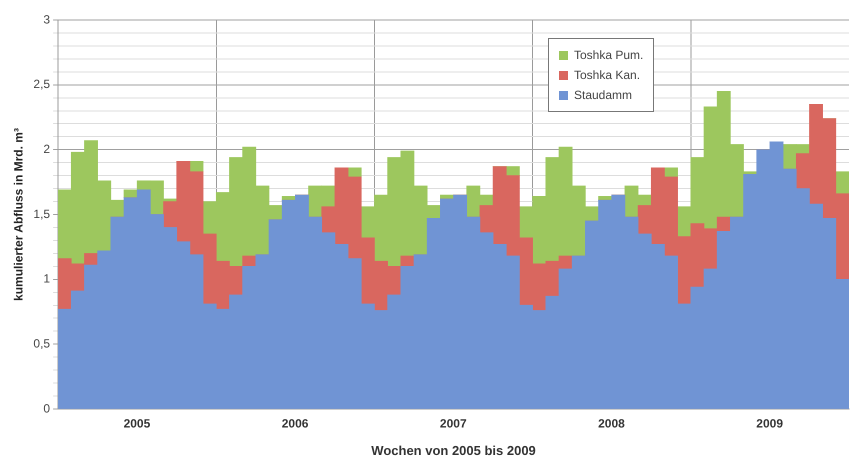 The height and width of the screenshot is (471, 865). I want to click on y-axis-title: kumulierter Abfluss in Mrd. m³, so click(19, 214).